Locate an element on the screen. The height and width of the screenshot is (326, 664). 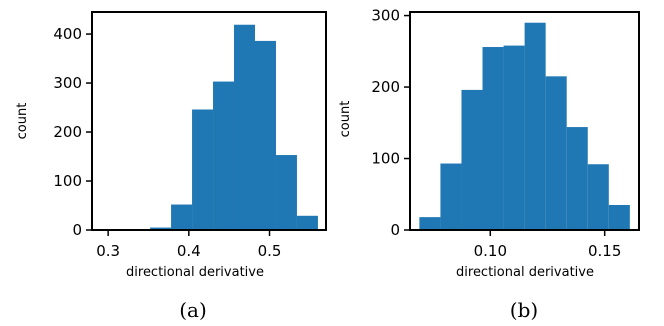
y-tick-label-b: 200 is located at coordinates (385, 87).